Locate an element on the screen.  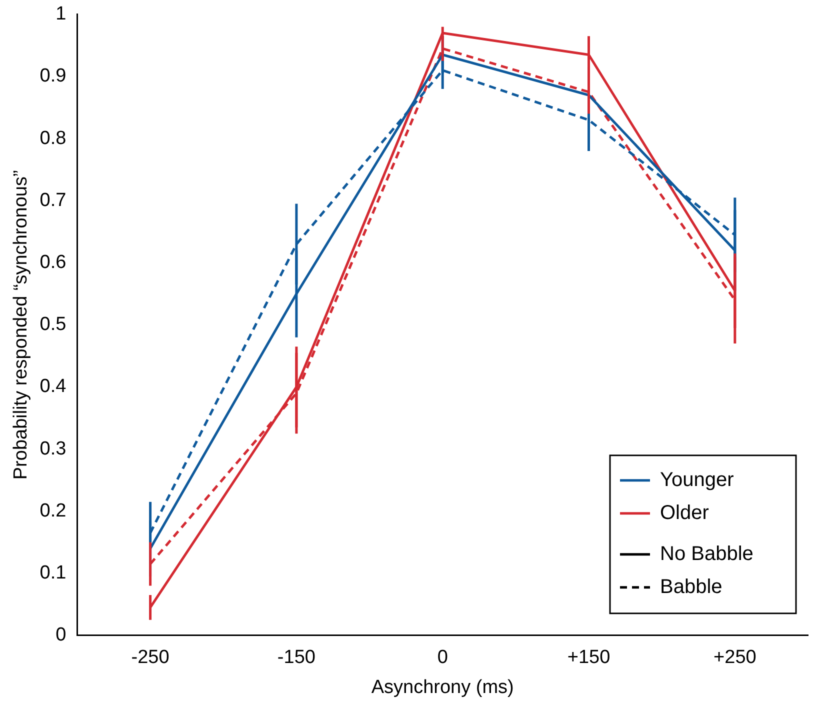
x-tick-label: -150 is located at coordinates (296, 657).